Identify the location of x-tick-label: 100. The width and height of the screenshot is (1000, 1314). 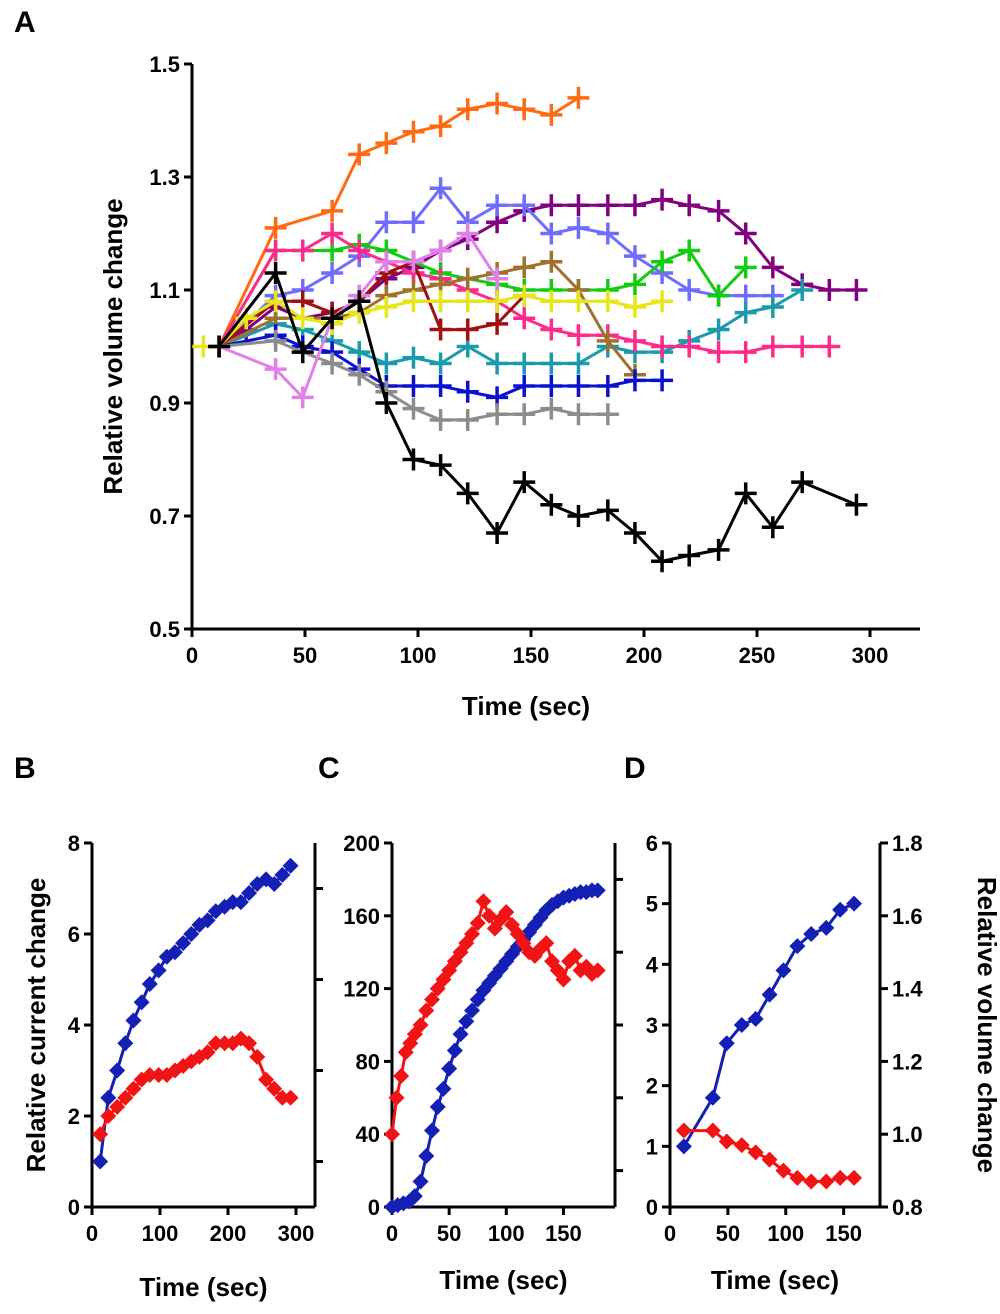
(785, 1233).